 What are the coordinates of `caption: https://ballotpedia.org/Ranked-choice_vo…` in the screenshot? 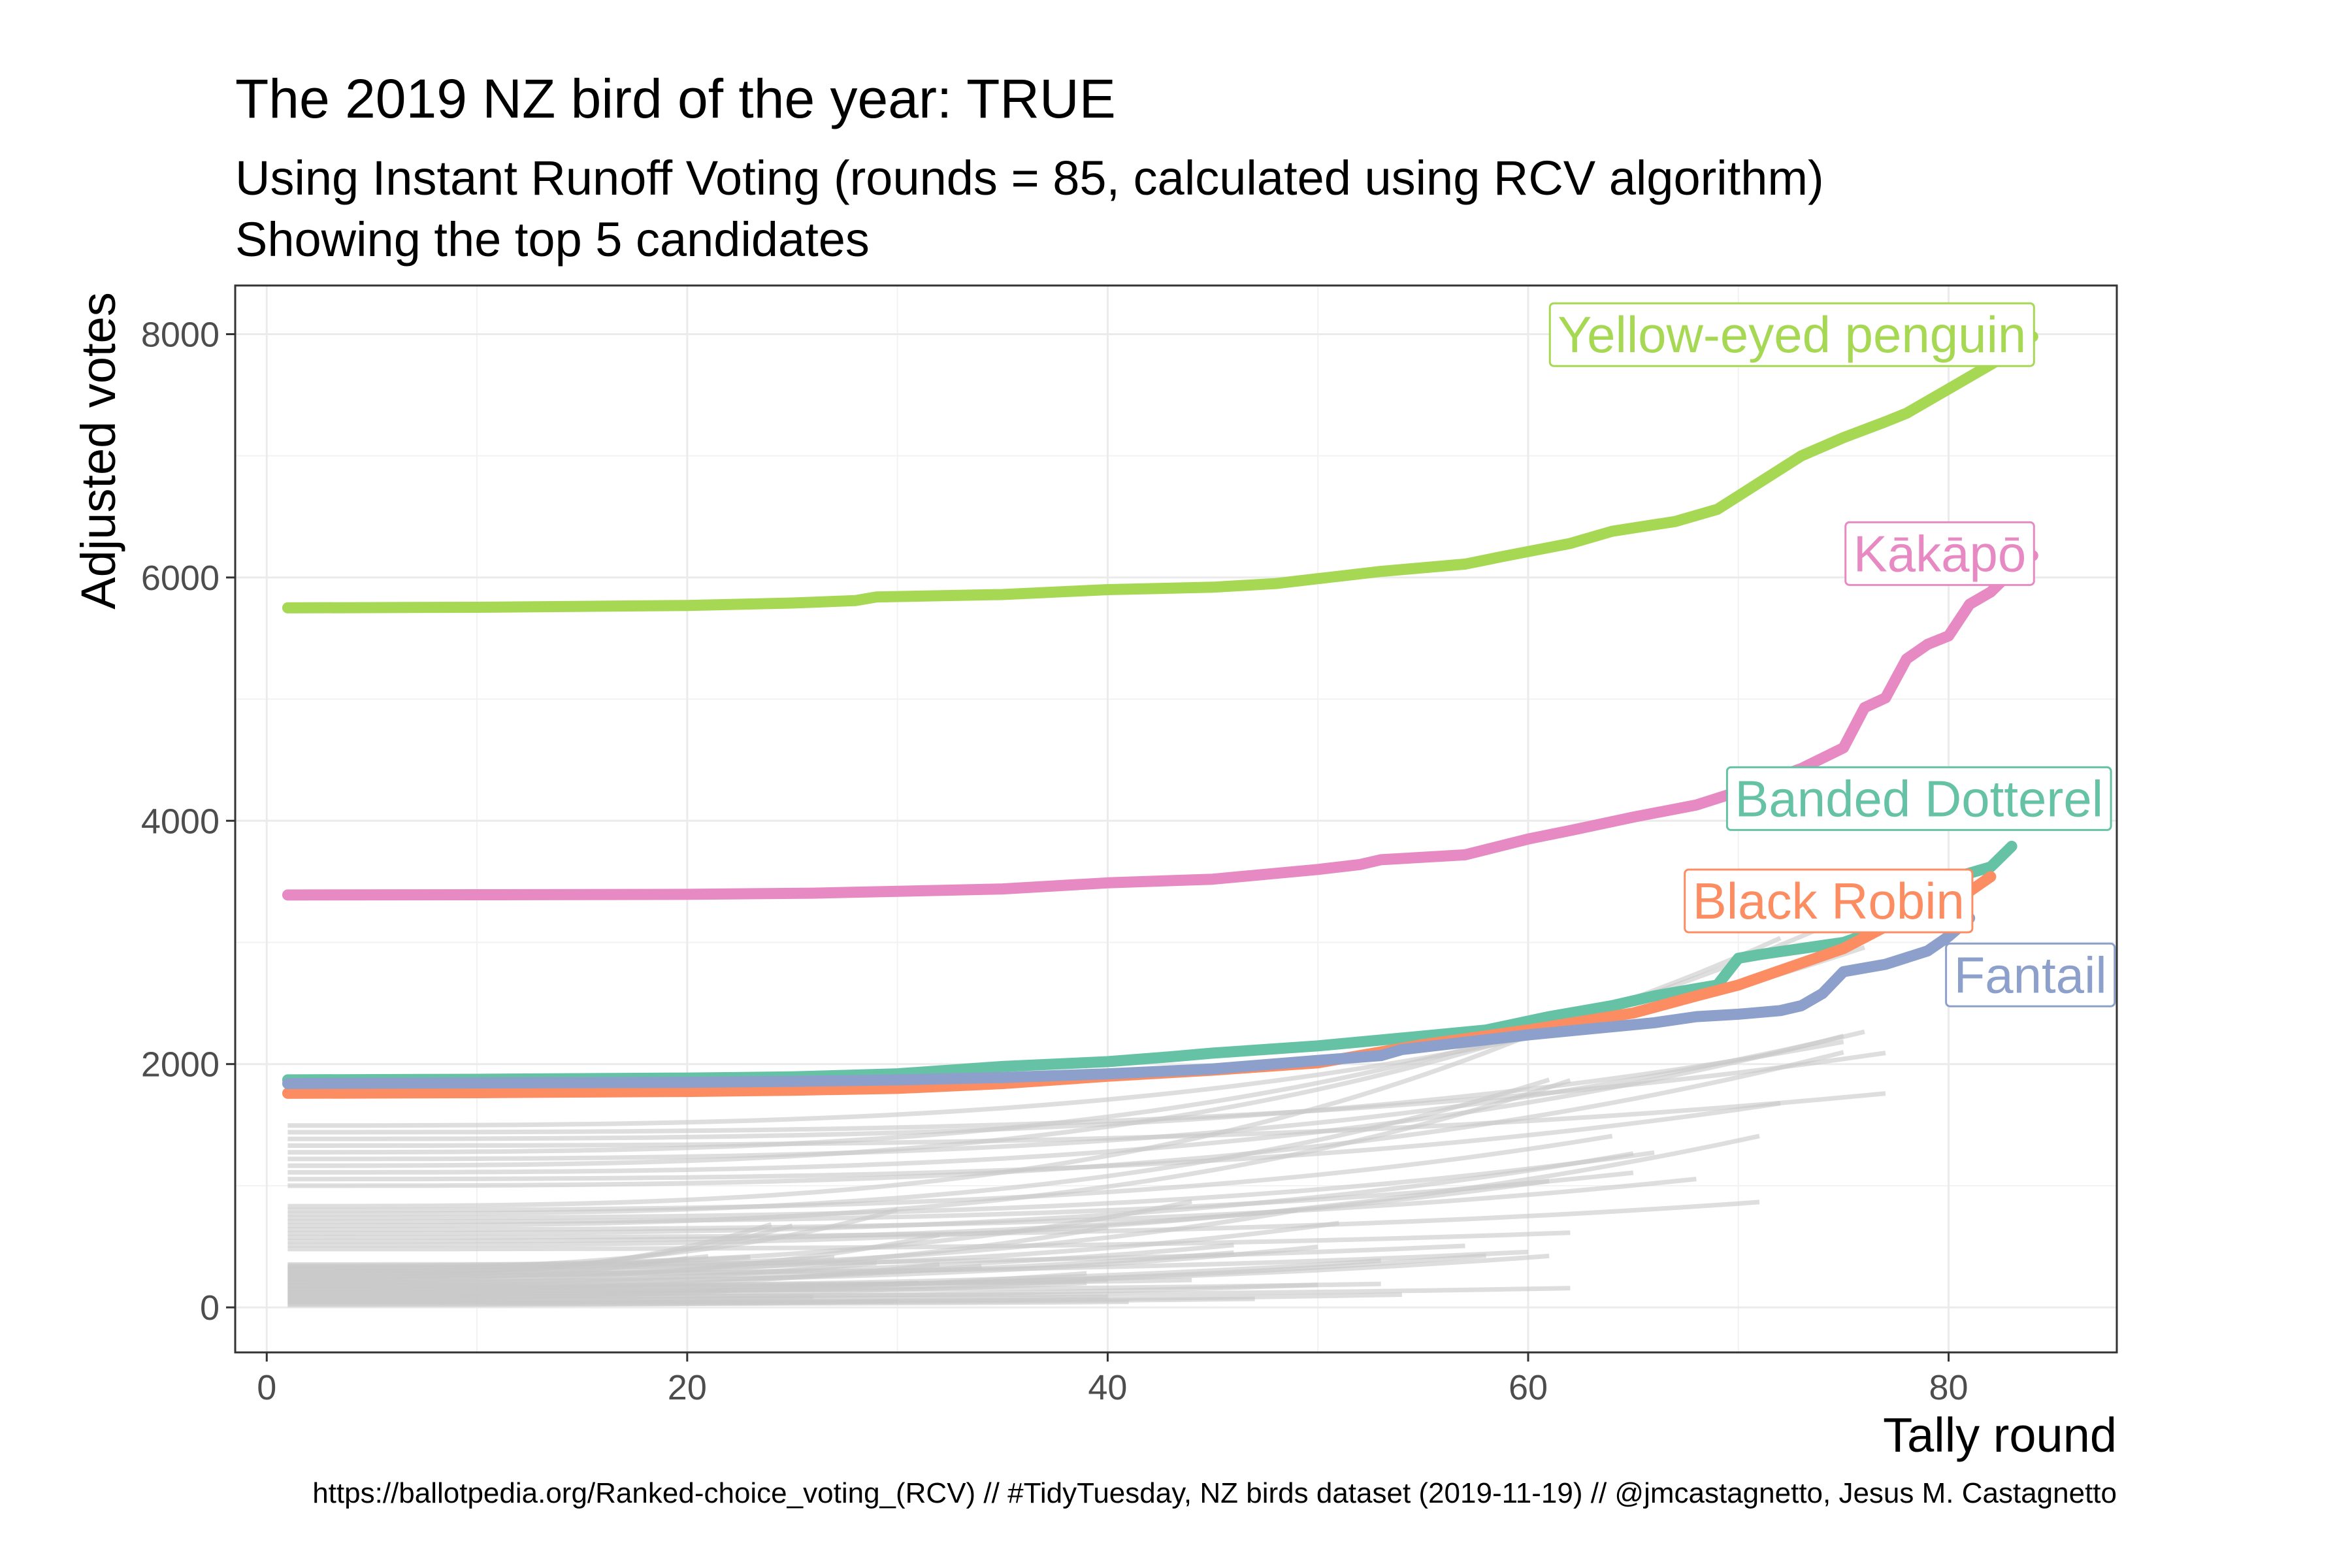 It's located at (1214, 1493).